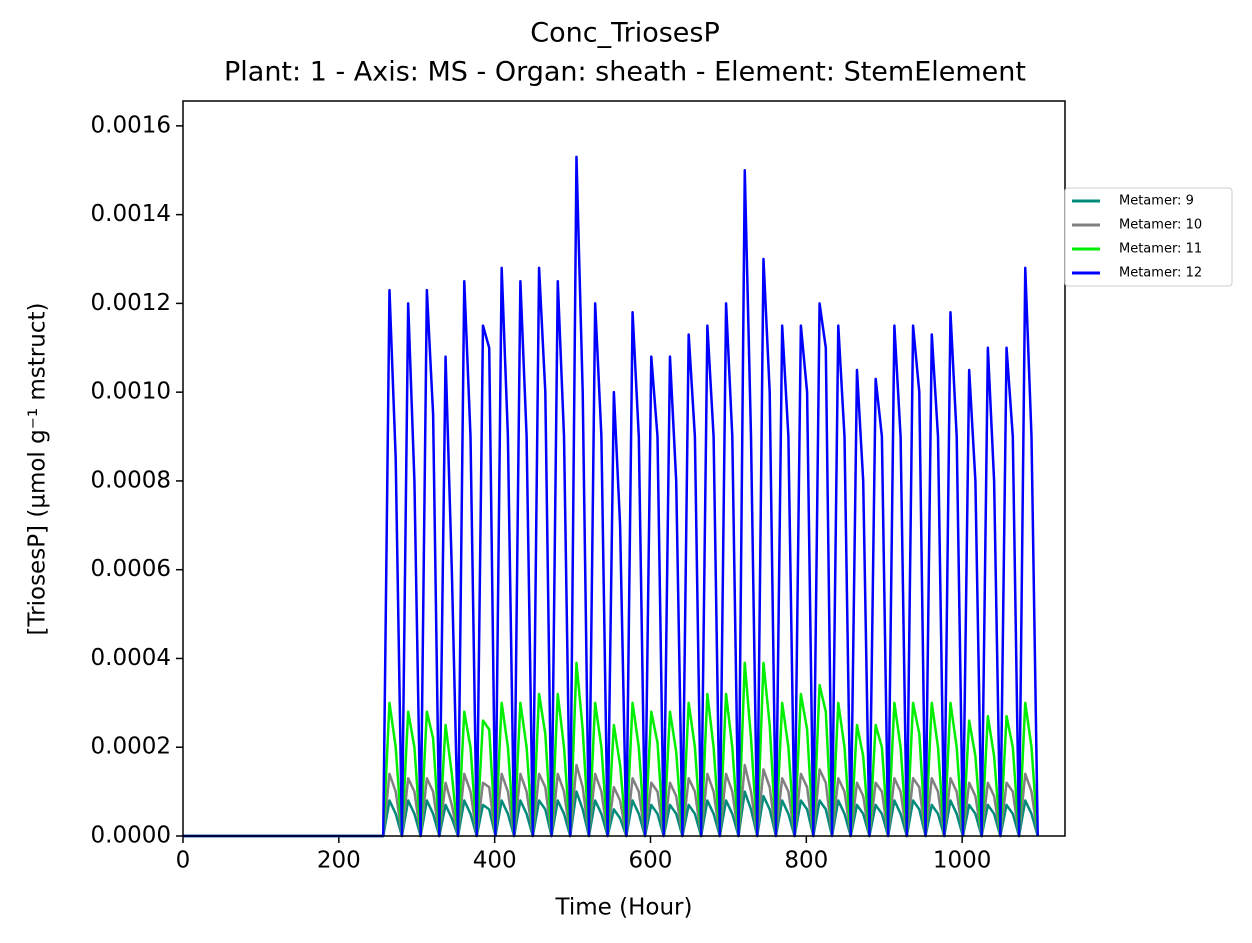 This screenshot has height=943, width=1252. What do you see at coordinates (1160, 249) in the screenshot?
I see `legend-label: Metamer: 11` at bounding box center [1160, 249].